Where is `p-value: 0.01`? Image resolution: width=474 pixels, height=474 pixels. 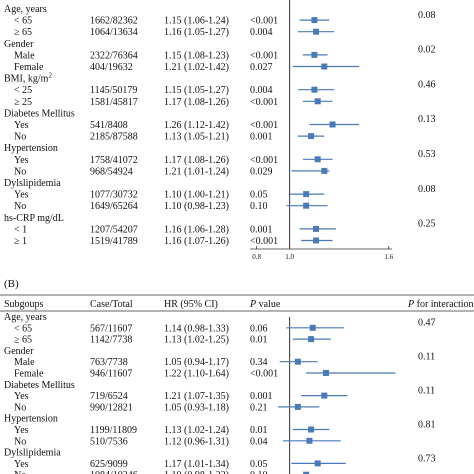 p-value: 0.01 is located at coordinates (259, 430).